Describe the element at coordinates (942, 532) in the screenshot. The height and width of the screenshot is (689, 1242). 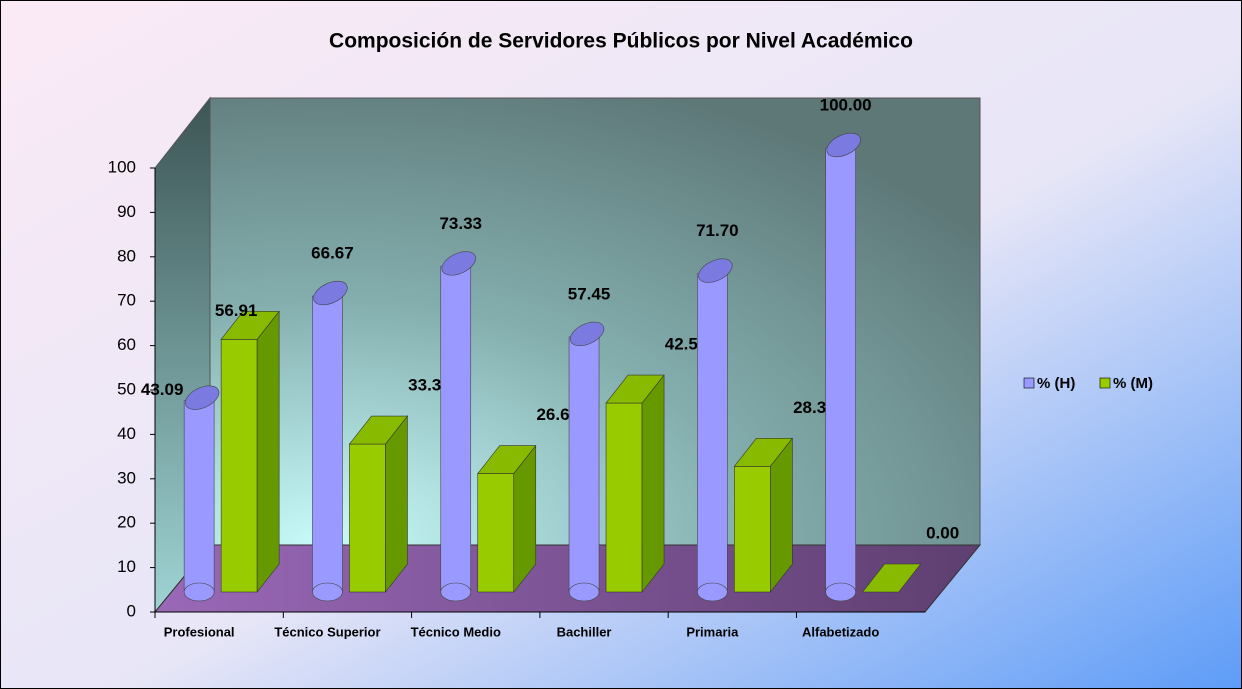
I see `value-label: 0.00` at that location.